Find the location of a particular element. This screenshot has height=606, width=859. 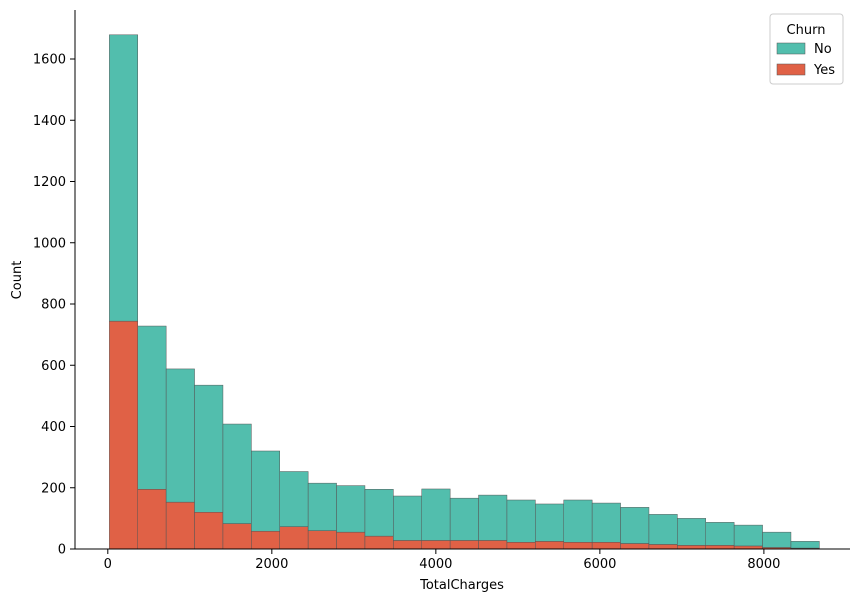

x-tick-label: 0 is located at coordinates (108, 564).